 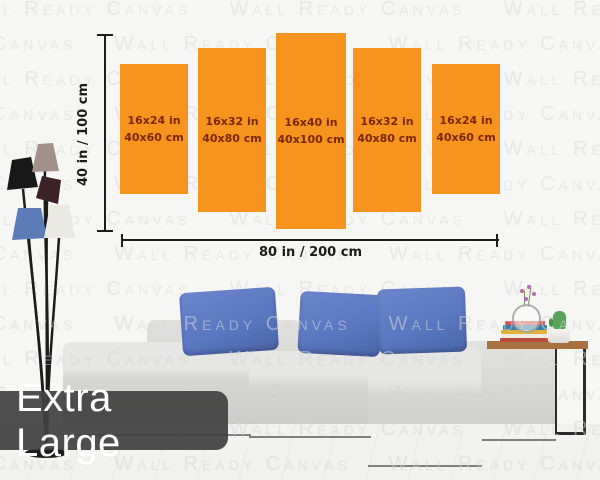 I want to click on plant-pot, so click(x=559, y=336).